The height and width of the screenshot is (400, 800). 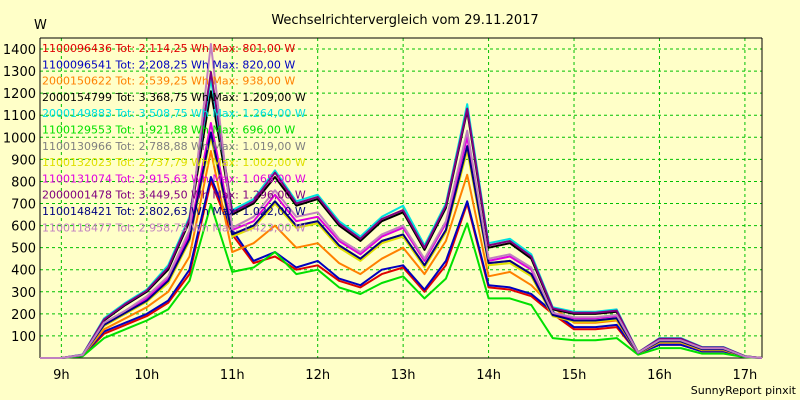 I want to click on chart-title: Wechselrichtervergleich vom 29.11.2017, so click(x=404, y=20).